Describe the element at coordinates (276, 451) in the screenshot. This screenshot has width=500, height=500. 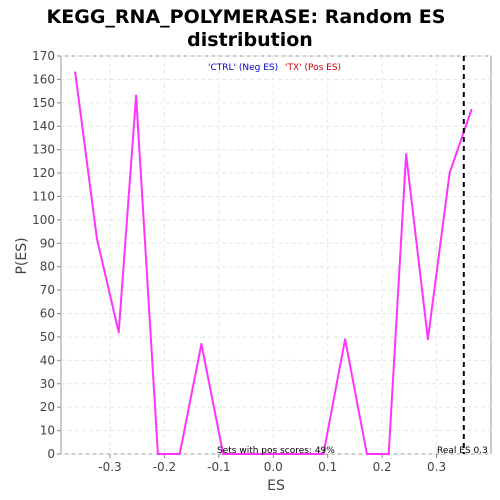
I see `pos-scores-annotation: Sets with pos scores: 49%` at that location.